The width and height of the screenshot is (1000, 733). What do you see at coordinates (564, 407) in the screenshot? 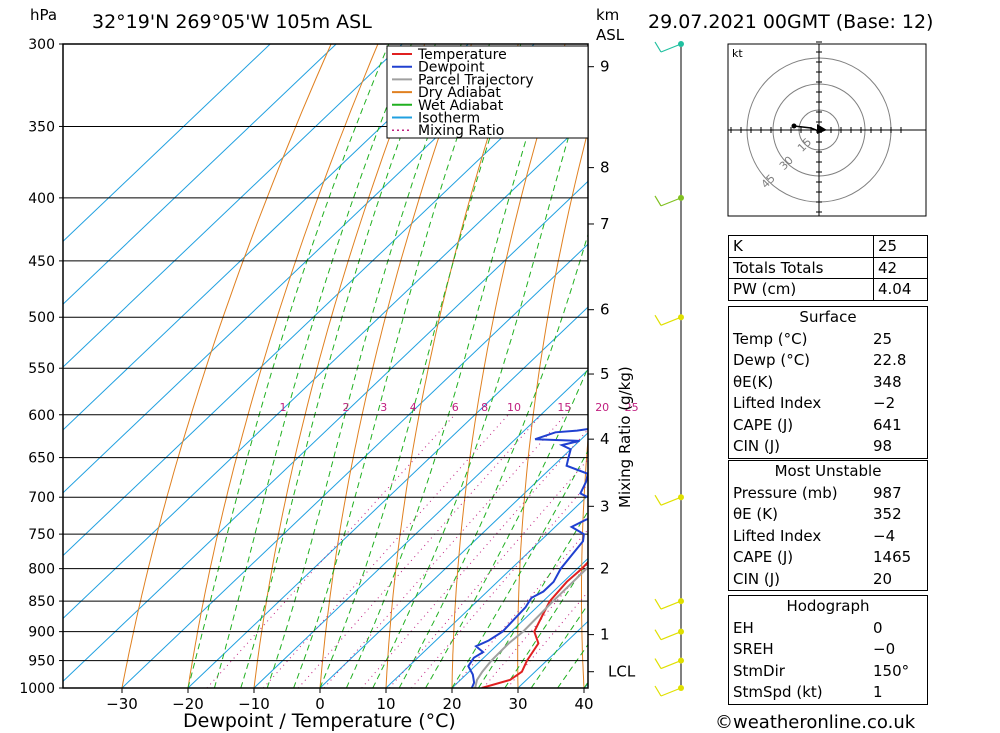
I see `mixing-ratio-label: 15` at bounding box center [564, 407].